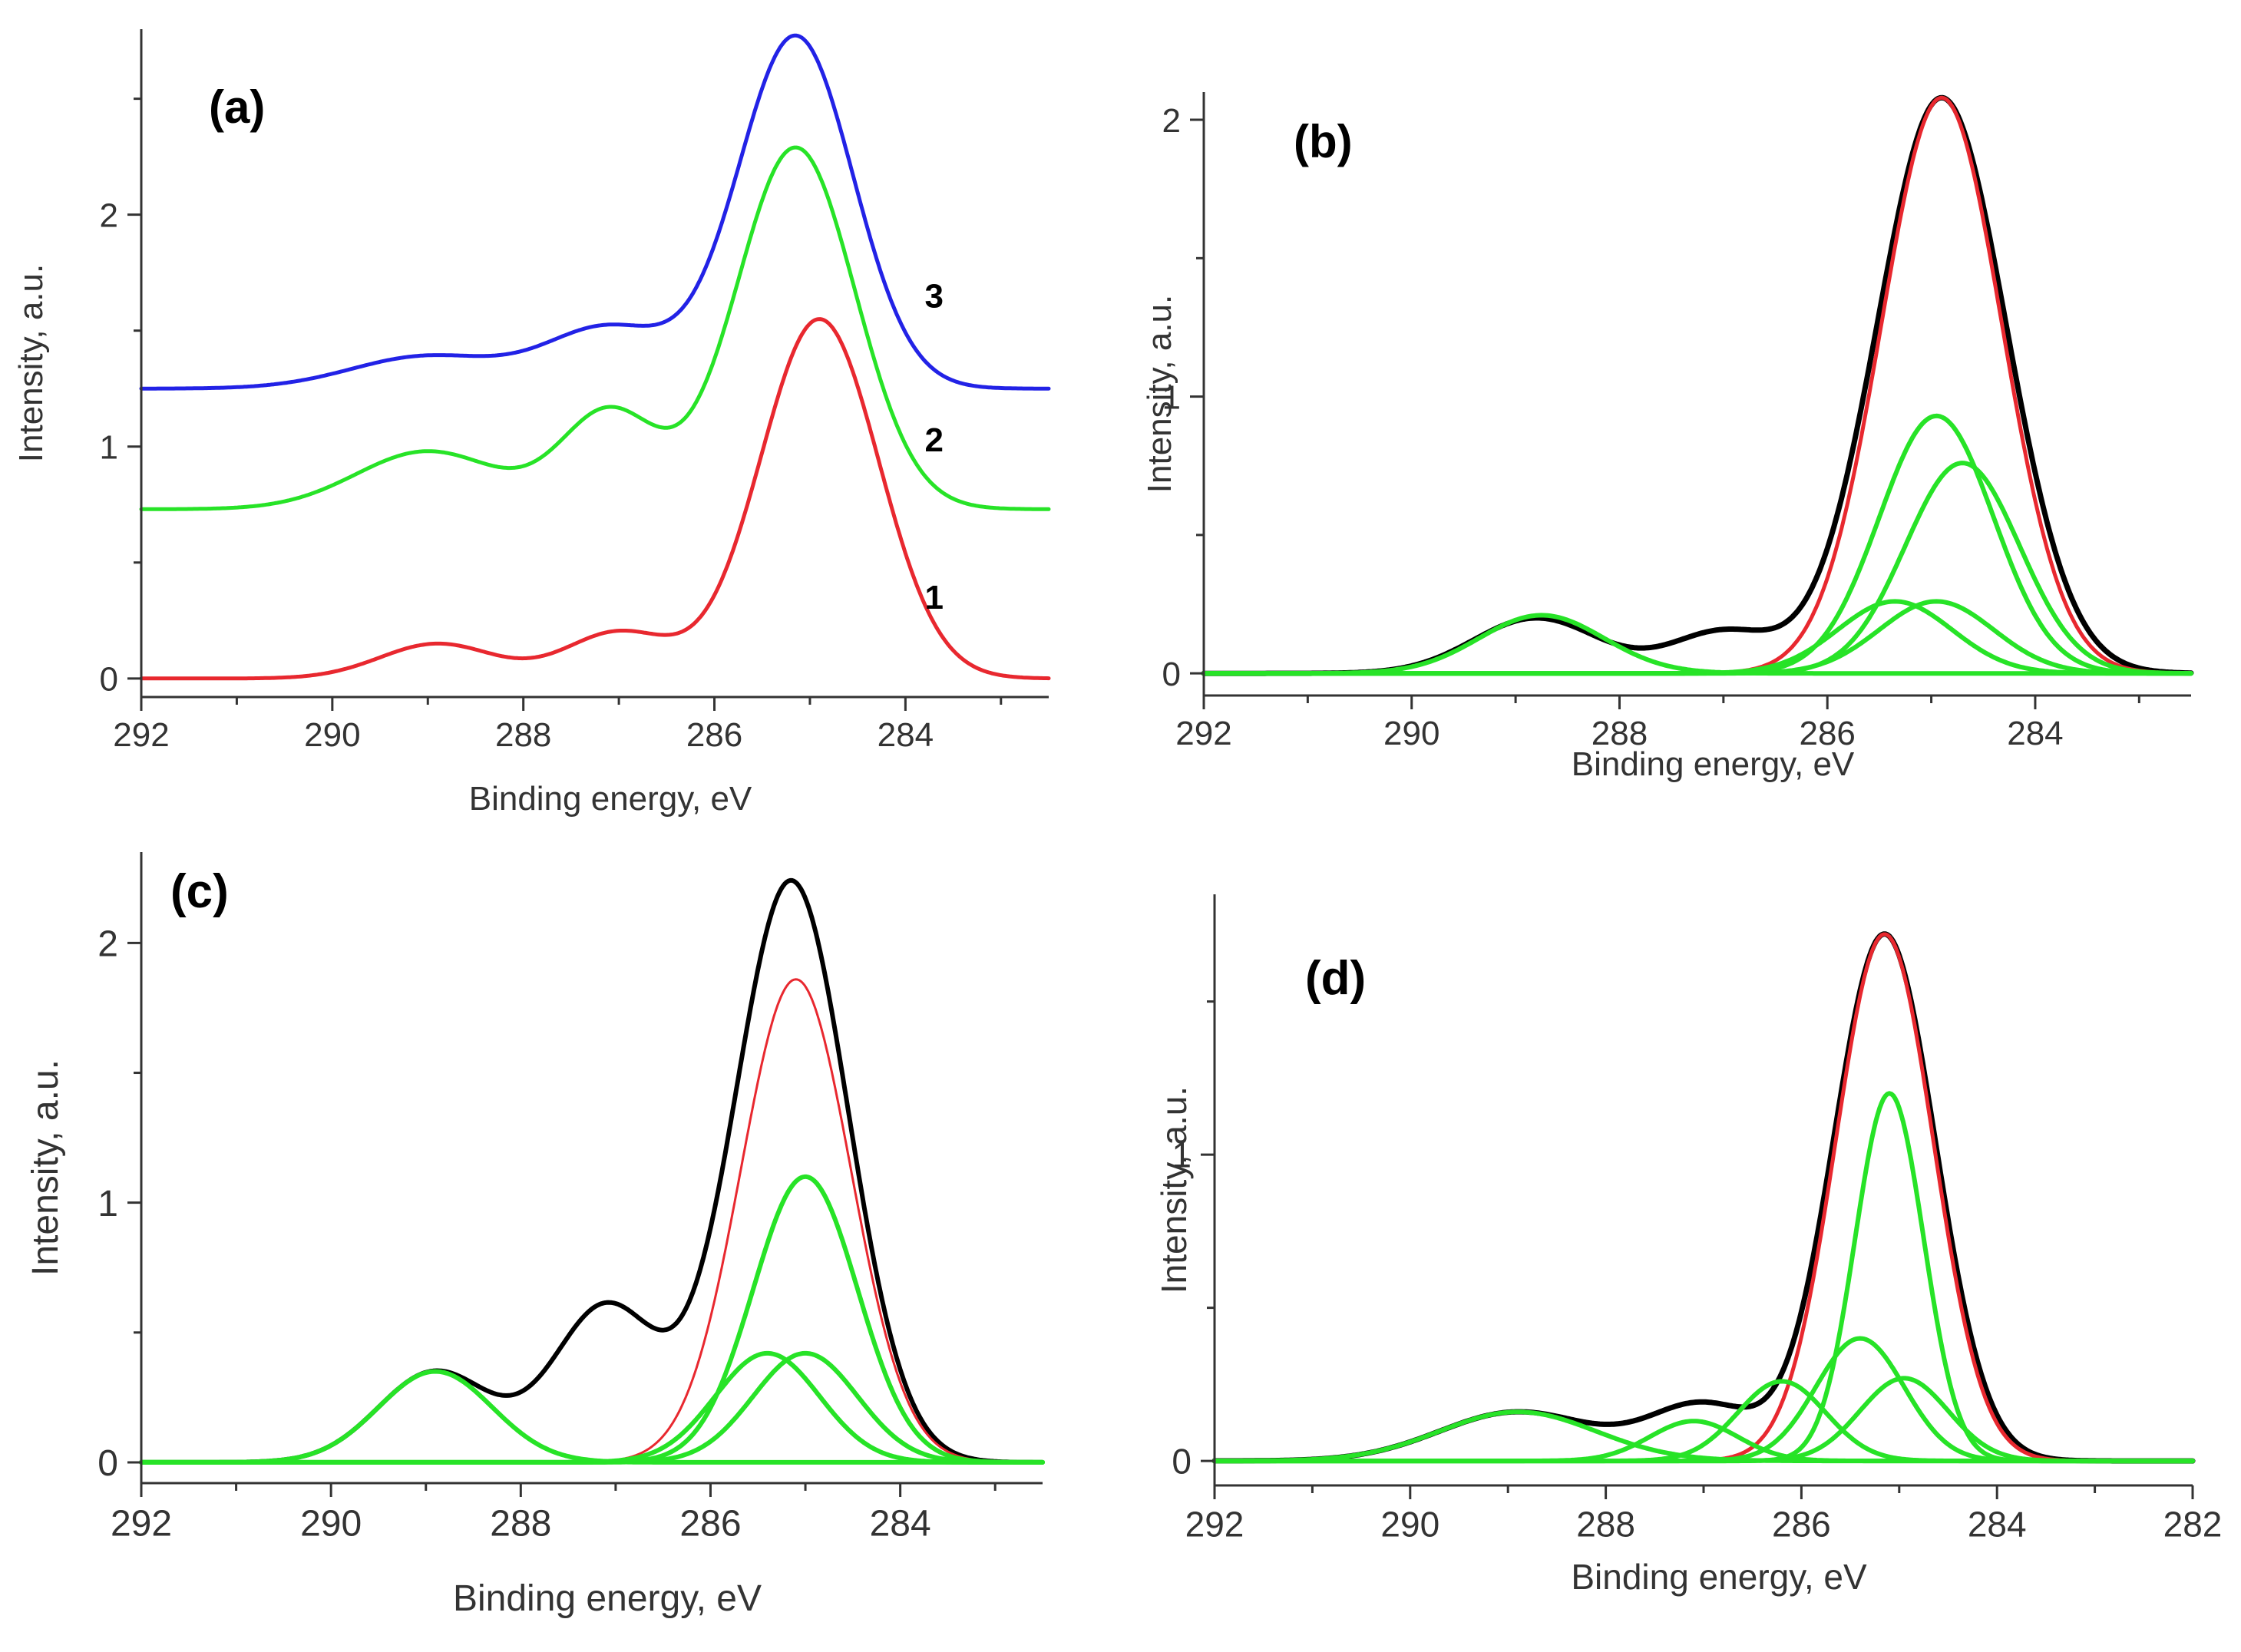  What do you see at coordinates (199, 891) in the screenshot?
I see `panel-label: (c)` at bounding box center [199, 891].